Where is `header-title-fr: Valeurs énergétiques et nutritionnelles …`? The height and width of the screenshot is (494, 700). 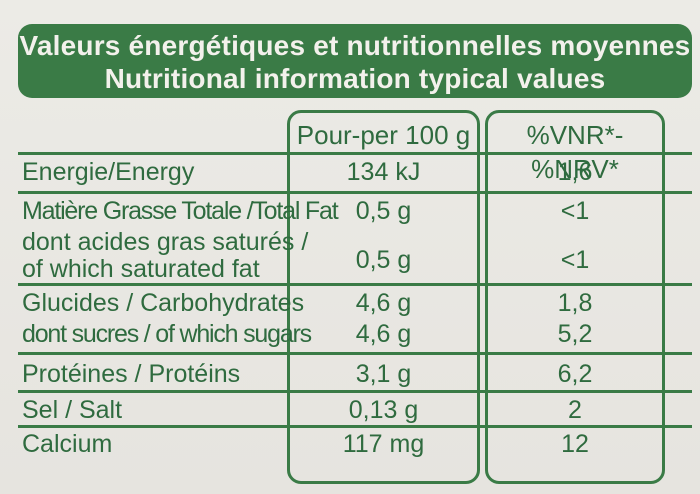 header-title-fr: Valeurs énergétiques et nutritionnelles … is located at coordinates (355, 45).